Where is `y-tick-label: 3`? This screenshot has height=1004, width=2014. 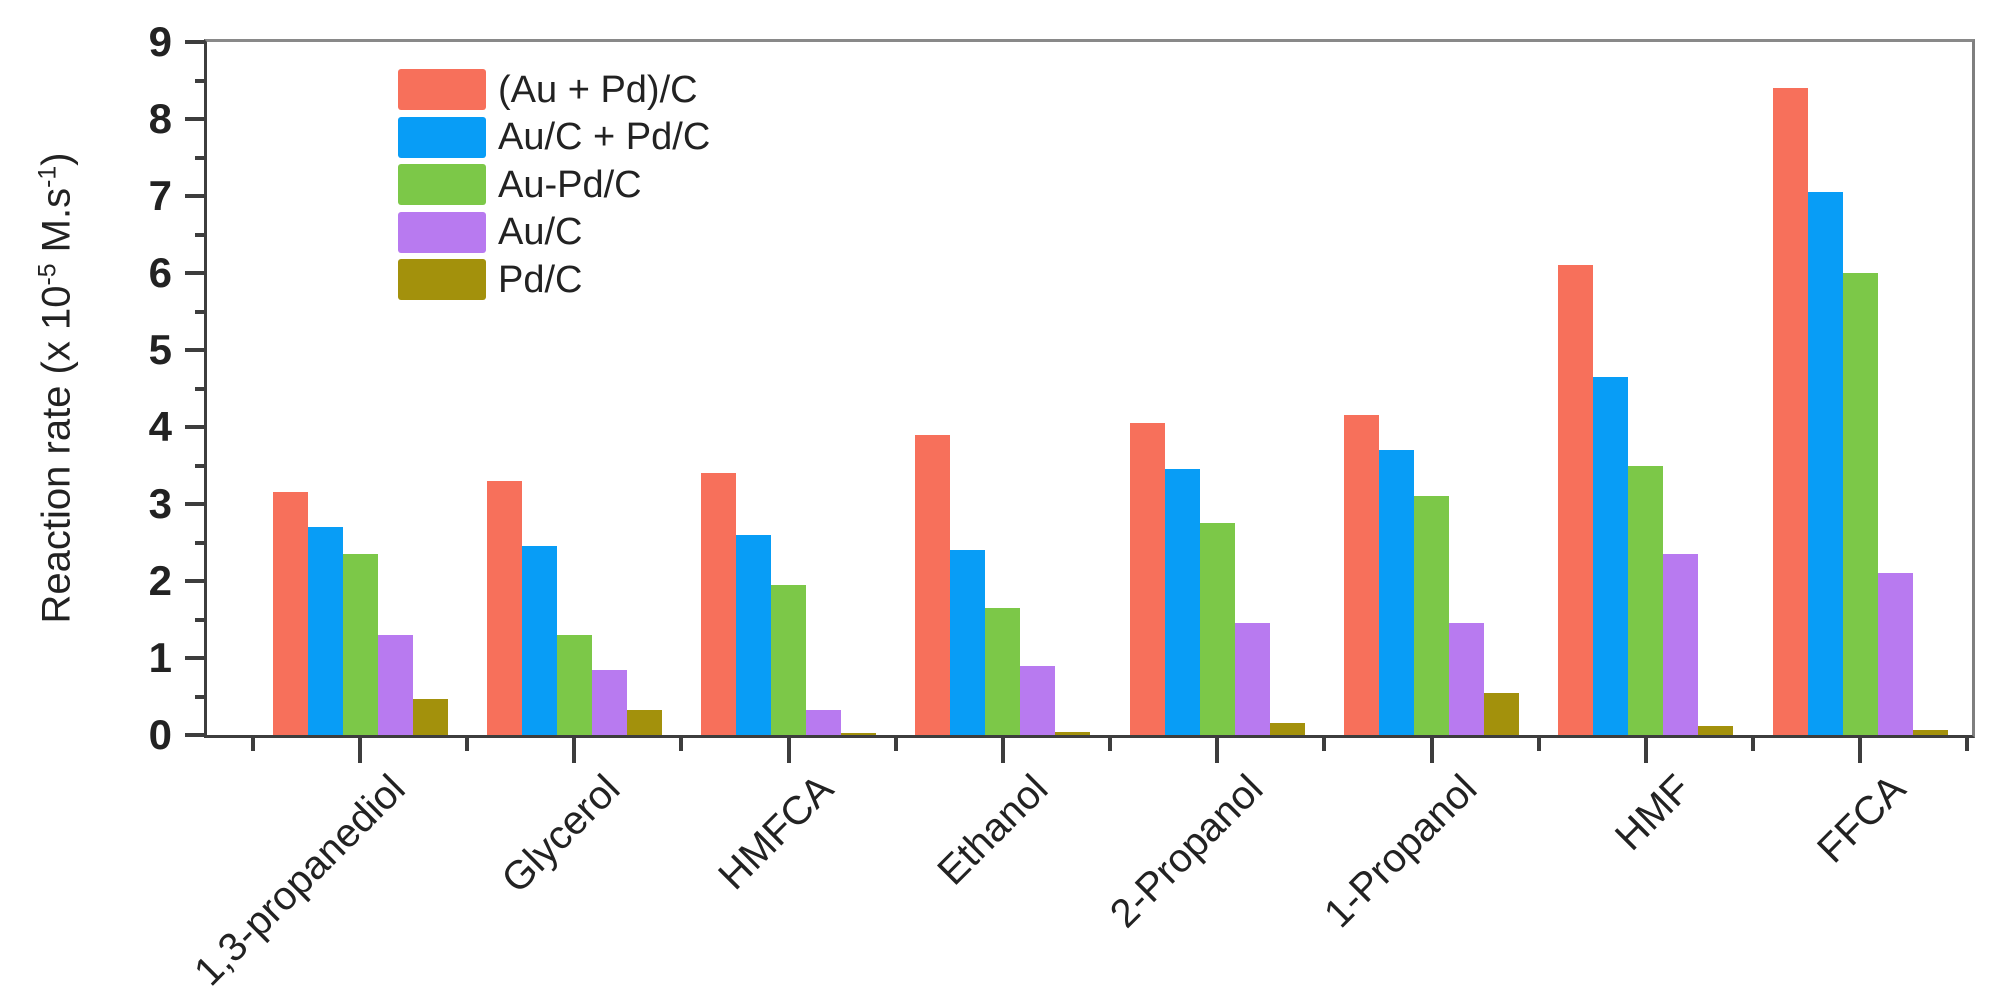
y-tick-label: 3 is located at coordinates (160, 503).